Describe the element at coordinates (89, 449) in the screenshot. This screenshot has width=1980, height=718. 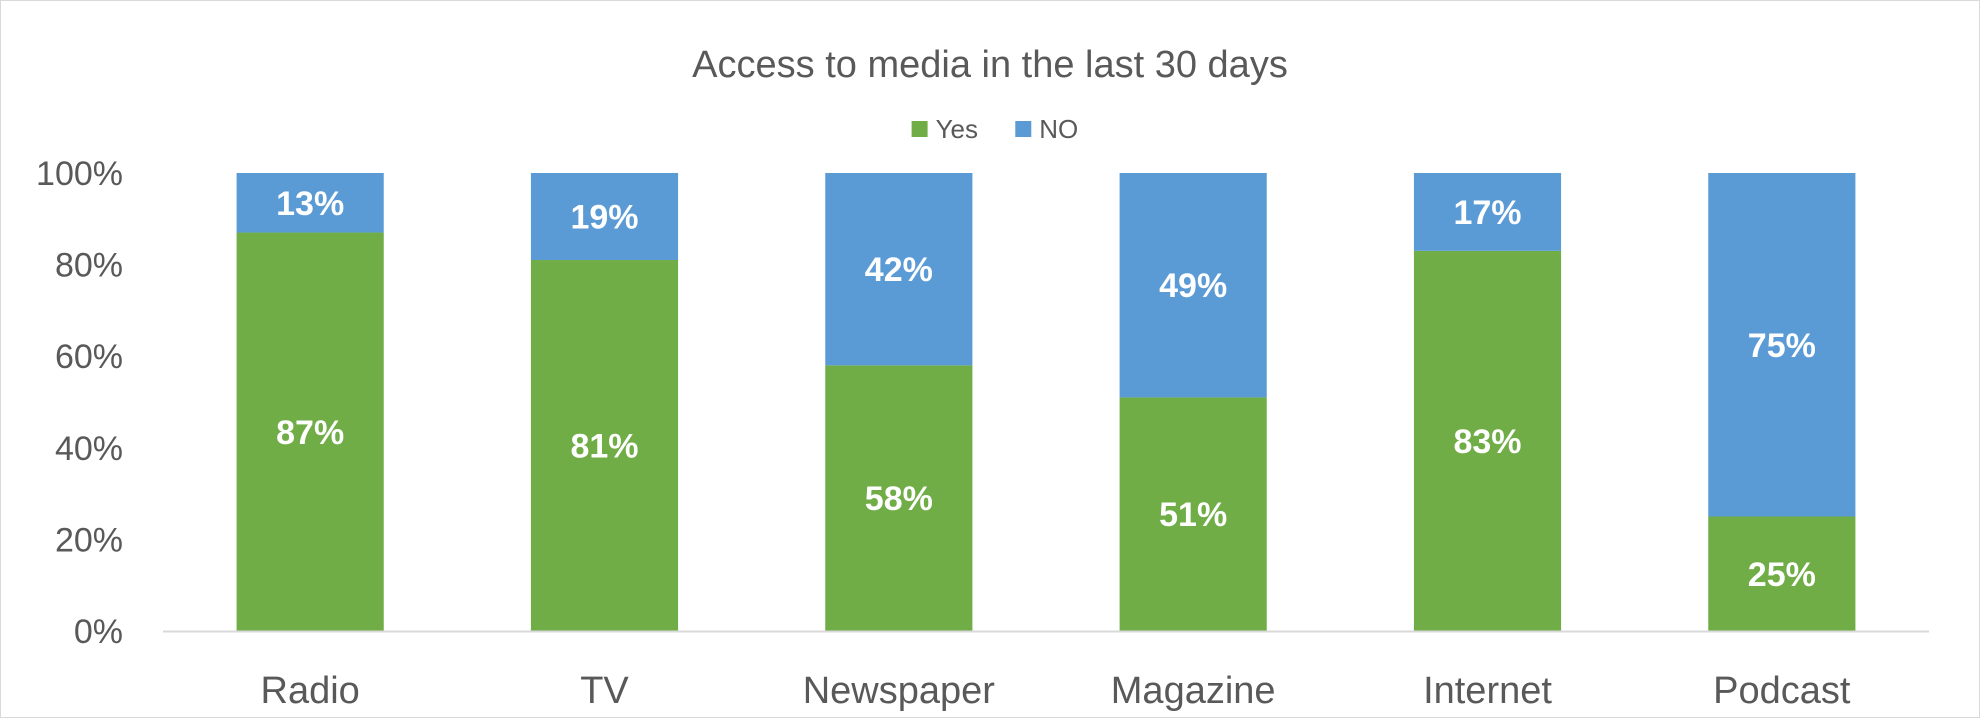
I see `y-tick-label: 40%` at that location.